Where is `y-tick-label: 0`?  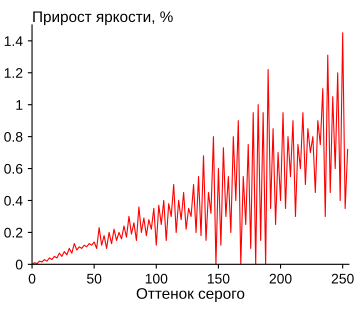 y-tick-label: 0 is located at coordinates (19, 265).